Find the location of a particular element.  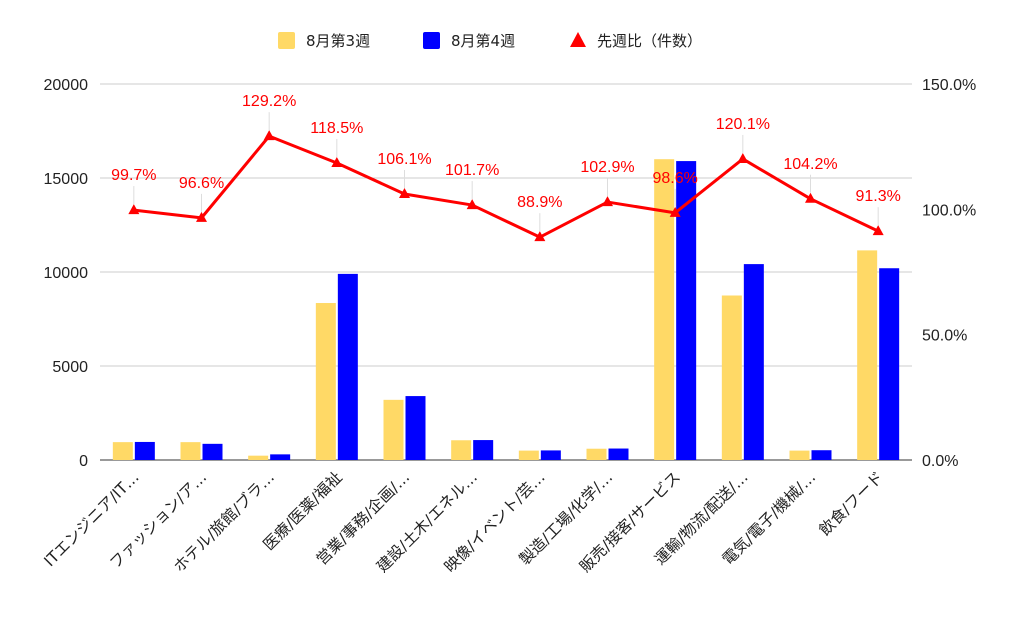

legend: 8月第3週 8月第4週 先週比（件数） is located at coordinates (490, 41).